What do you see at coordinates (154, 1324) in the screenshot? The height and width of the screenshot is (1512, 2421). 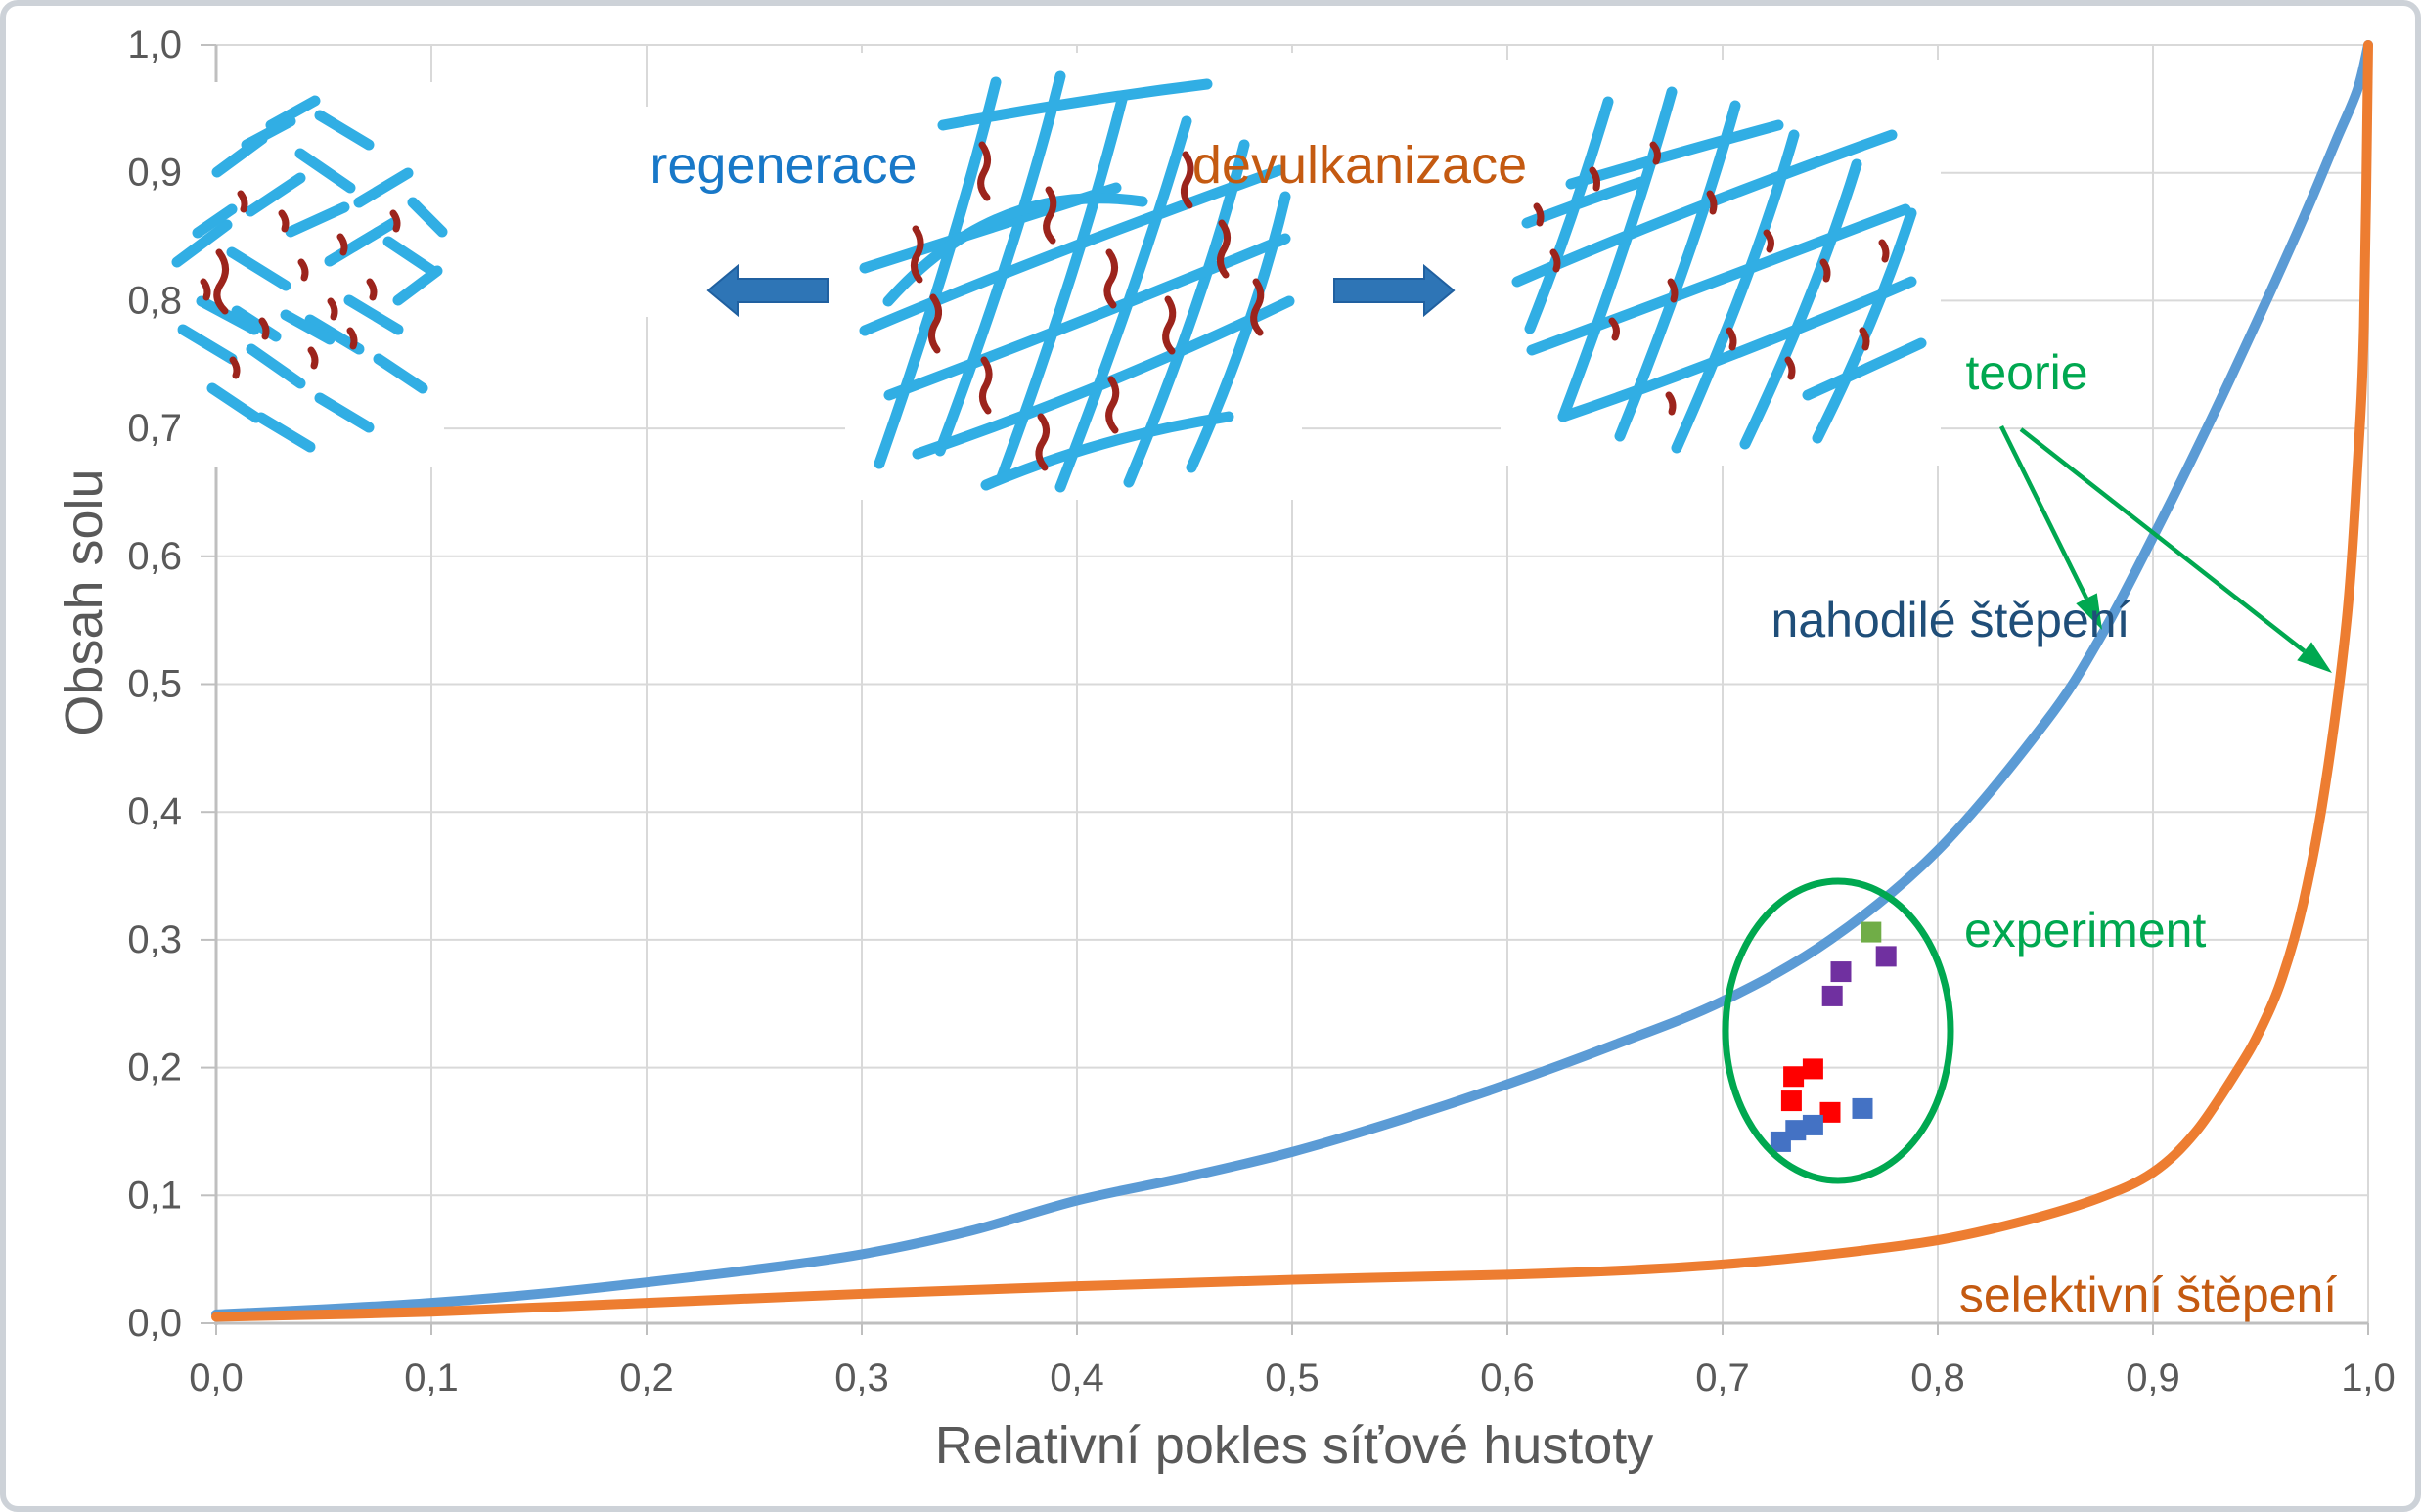 I see `y-tick-label: 0,0` at bounding box center [154, 1324].